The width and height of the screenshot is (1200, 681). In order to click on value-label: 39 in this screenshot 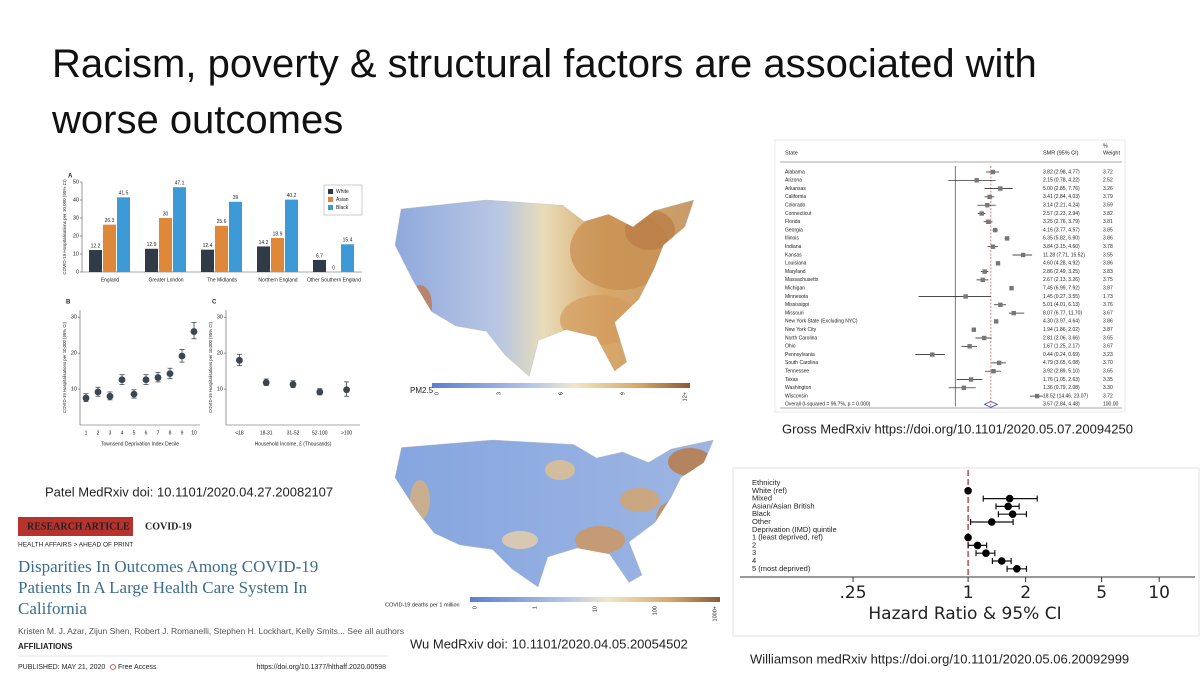, I will do `click(236, 198)`.